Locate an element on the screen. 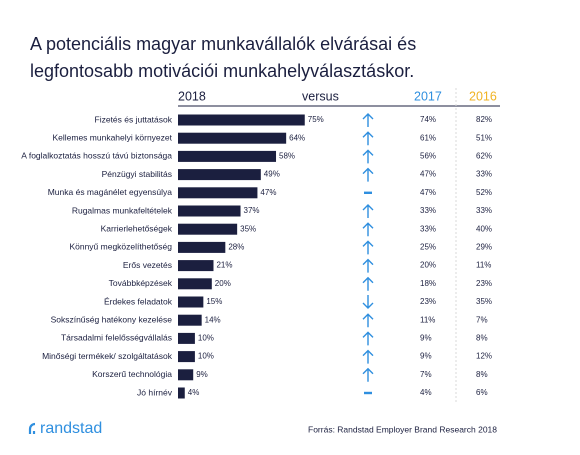 This screenshot has width=580, height=455. value-label-2016: 29% is located at coordinates (484, 247).